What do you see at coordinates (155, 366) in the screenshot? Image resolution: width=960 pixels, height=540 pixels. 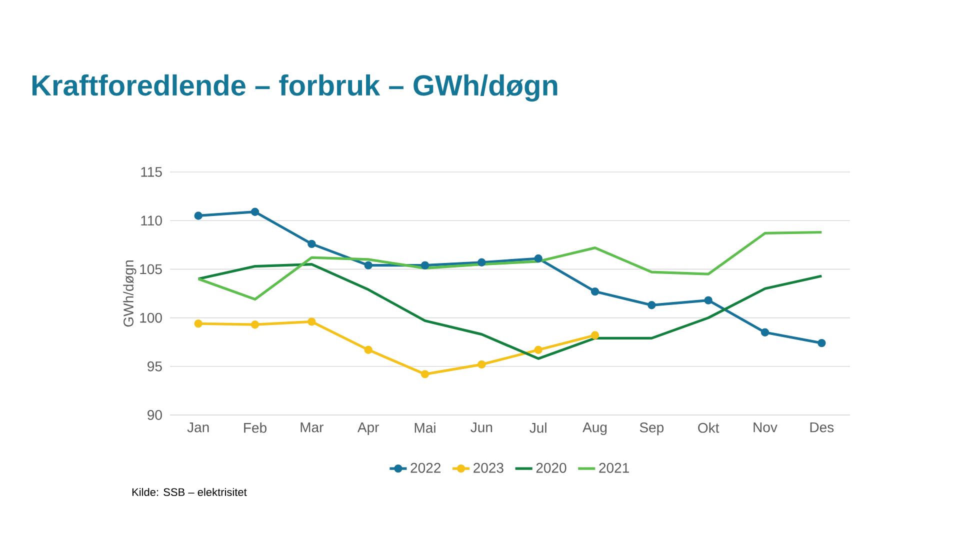 I see `y-tick-label: 95` at bounding box center [155, 366].